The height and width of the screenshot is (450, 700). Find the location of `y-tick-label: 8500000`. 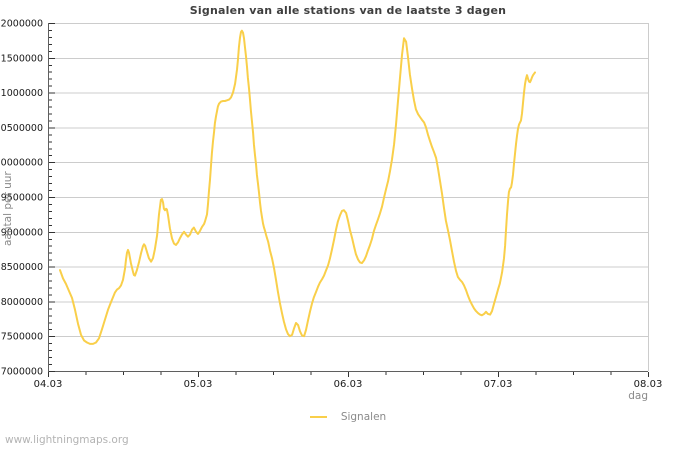

y-tick-label: 8500000 is located at coordinates (22, 267).